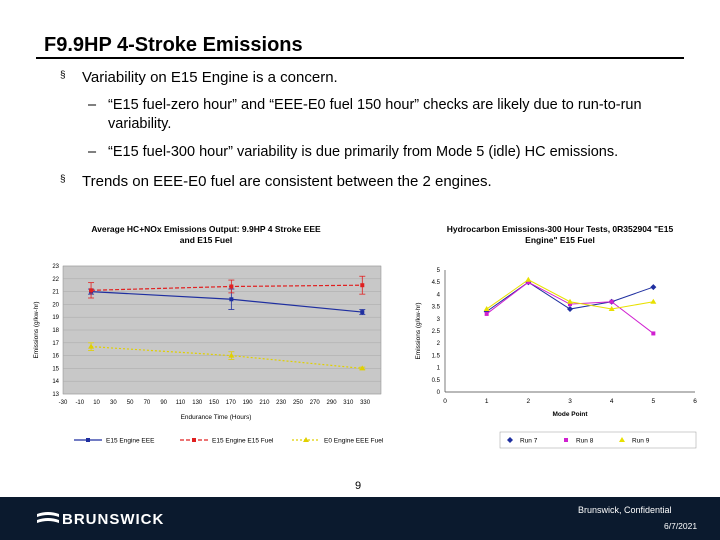 Image resolution: width=720 pixels, height=540 pixels. I want to click on x-tick-label: 70, so click(147, 403).